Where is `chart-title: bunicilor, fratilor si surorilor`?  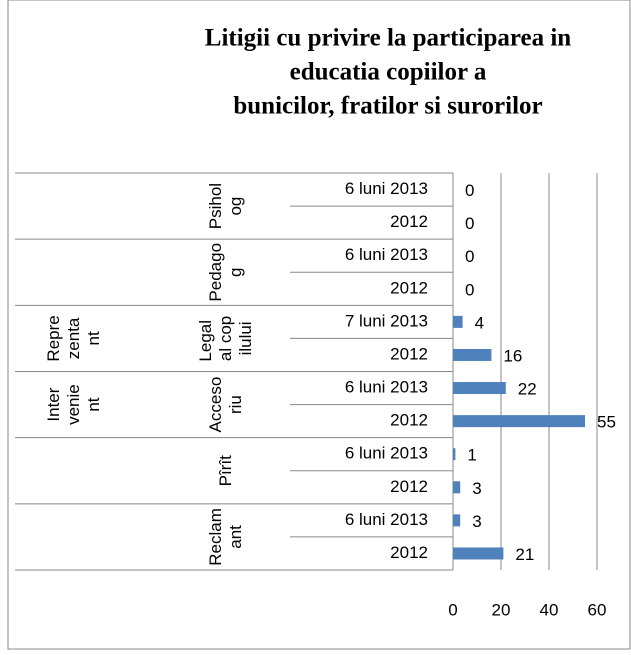
chart-title: bunicilor, fratilor si surorilor is located at coordinates (387, 106).